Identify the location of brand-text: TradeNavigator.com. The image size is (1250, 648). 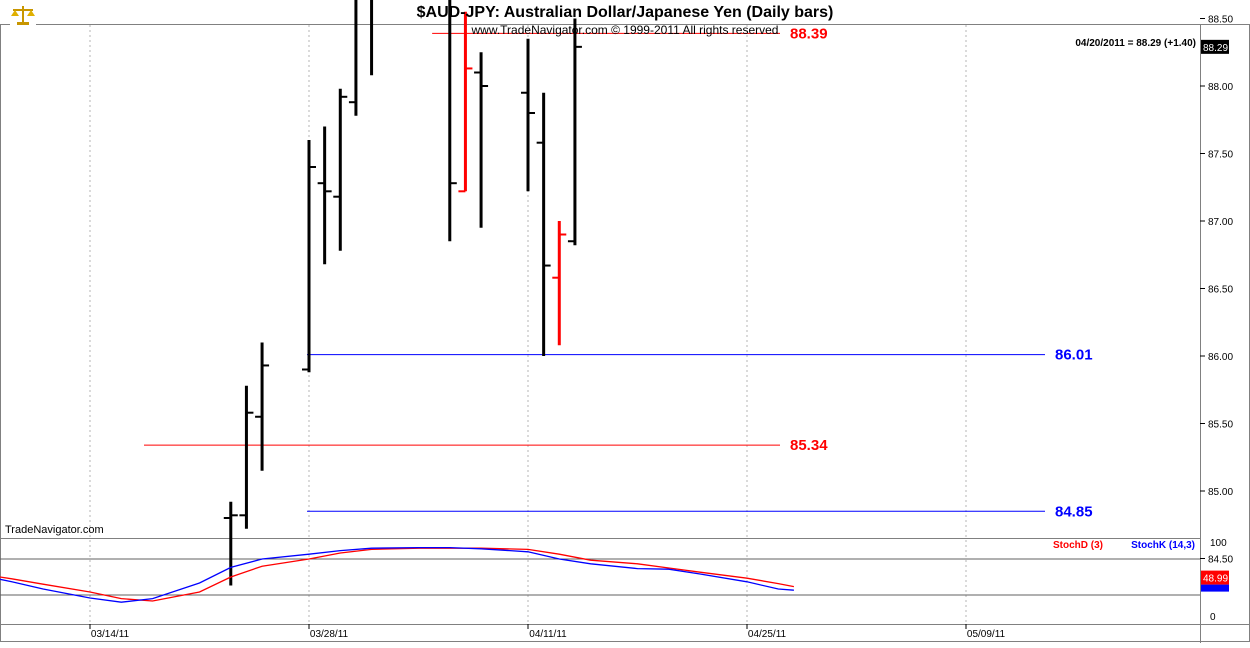
(54, 530).